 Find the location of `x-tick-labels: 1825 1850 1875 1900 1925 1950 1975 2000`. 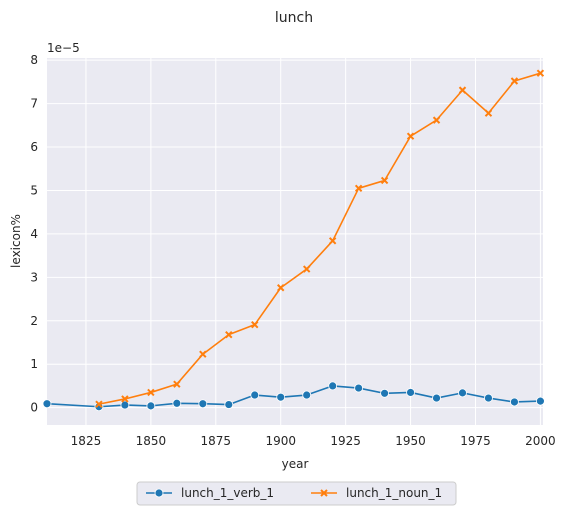

x-tick-labels: 1825 1850 1875 1900 1925 1950 1975 2000 is located at coordinates (313, 441).